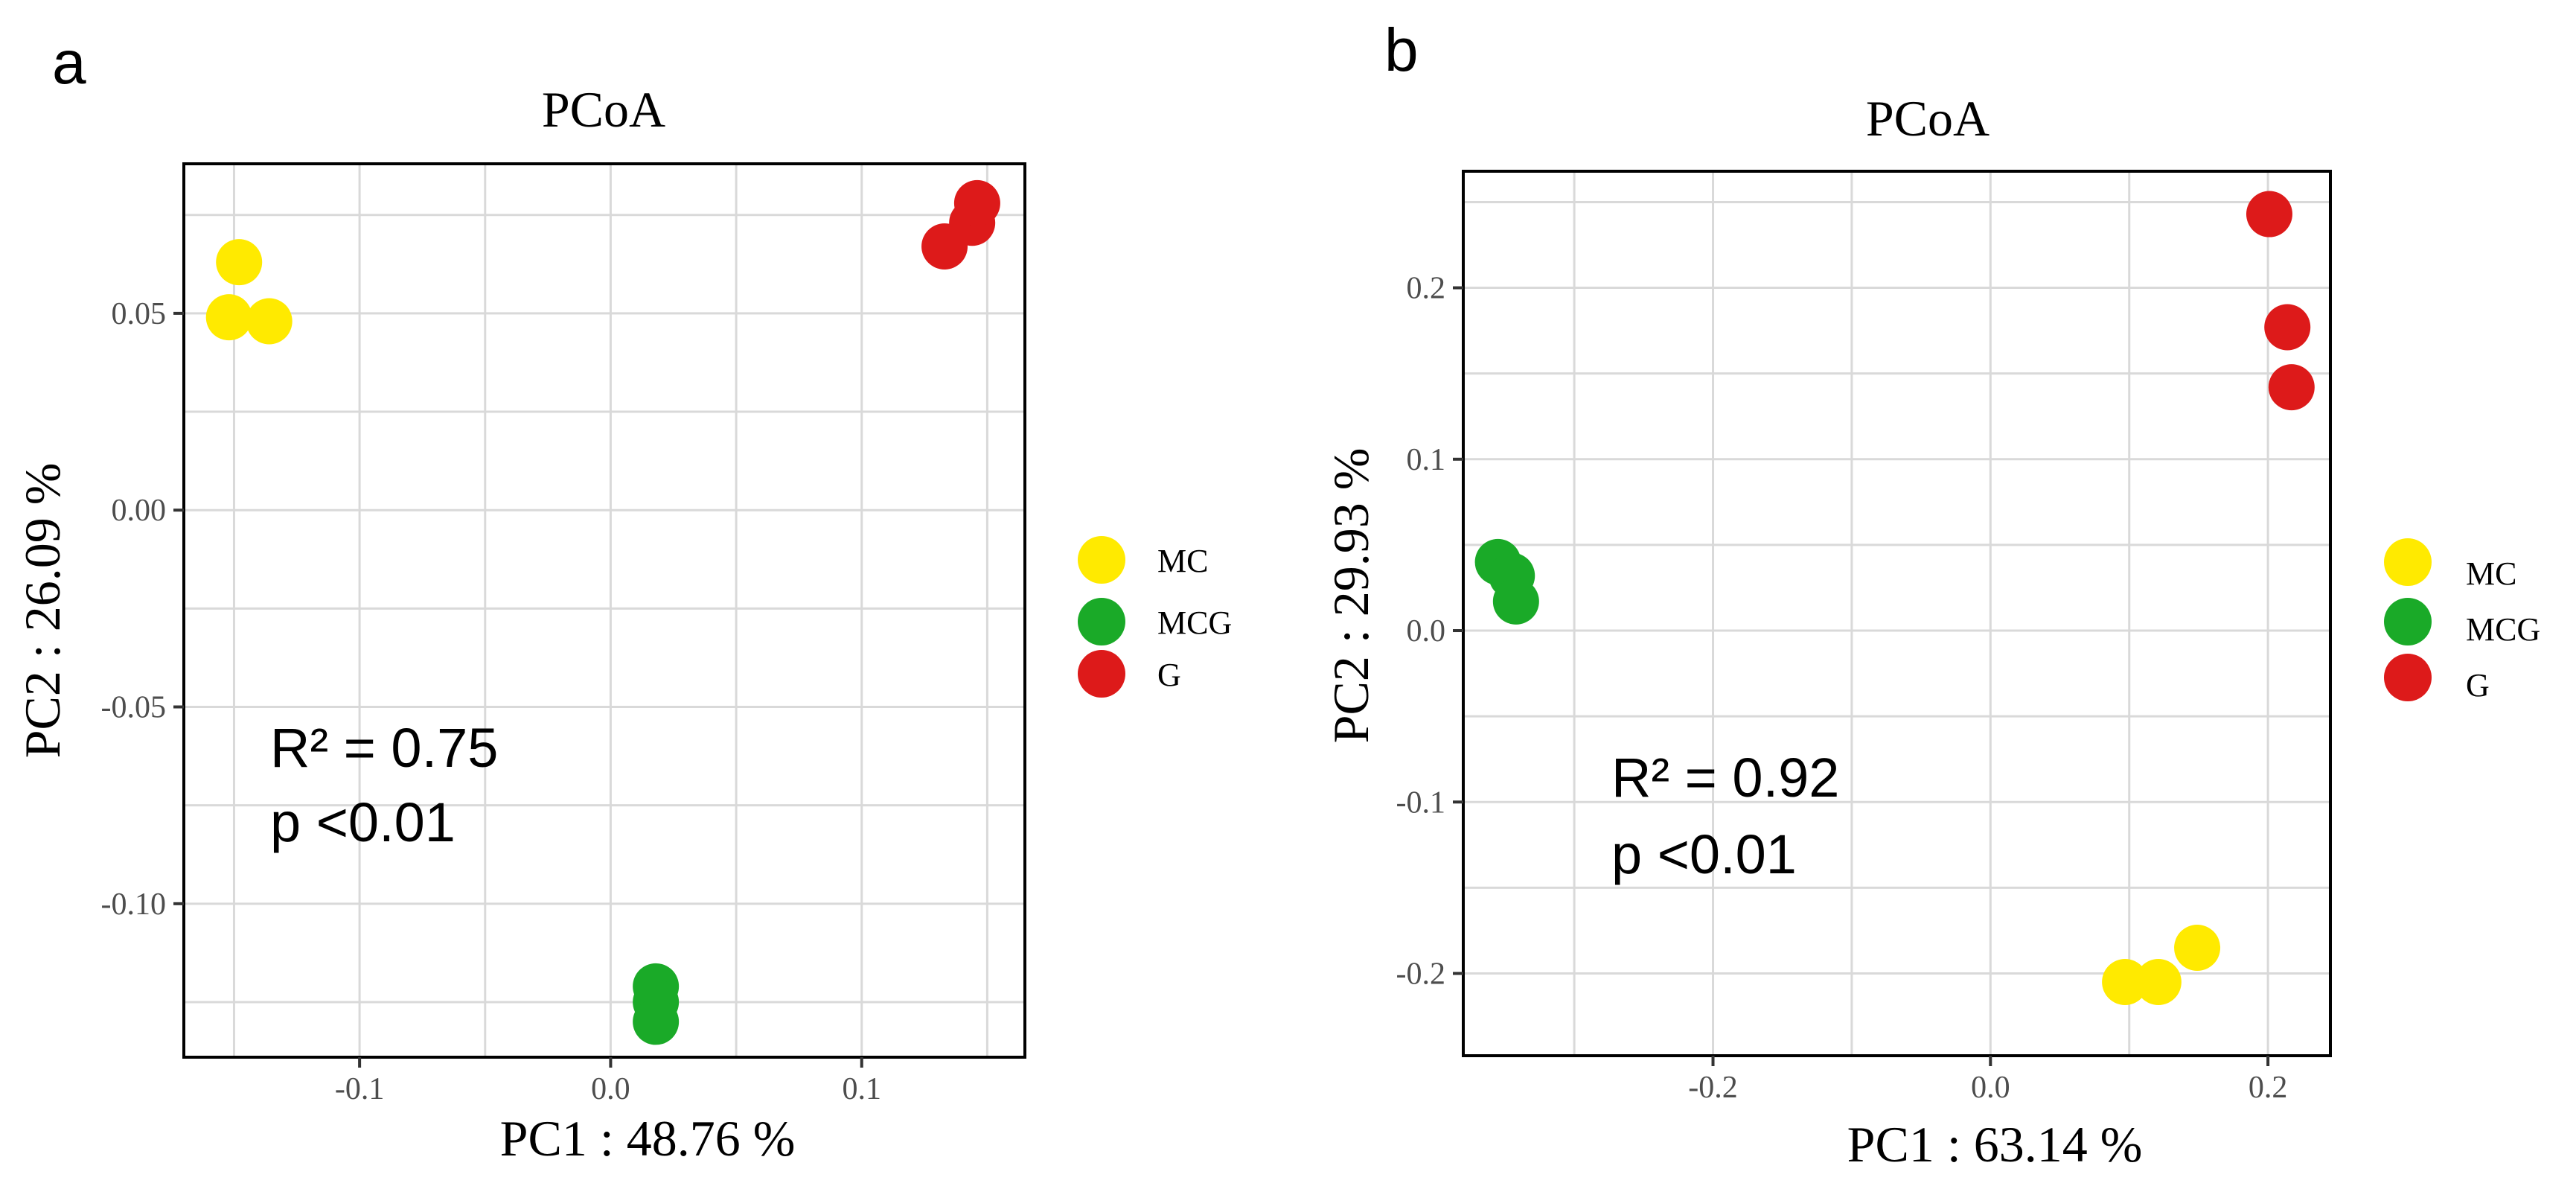  Describe the element at coordinates (1155, 617) in the screenshot. I see `legend-a: MC MCG G` at that location.